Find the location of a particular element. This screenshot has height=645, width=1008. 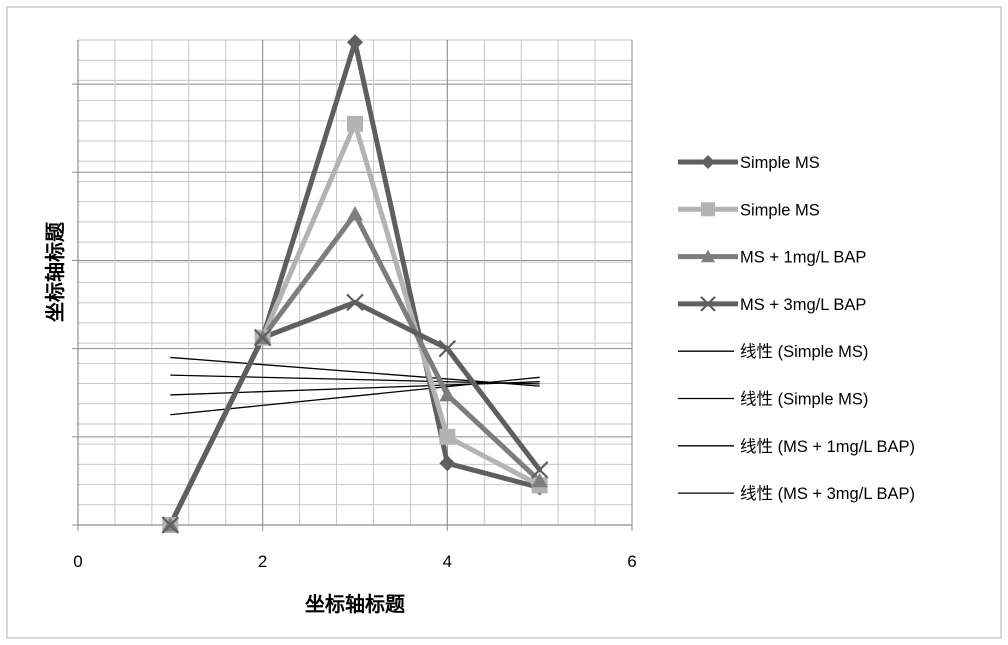

x-tick-label: 6 is located at coordinates (631, 561).